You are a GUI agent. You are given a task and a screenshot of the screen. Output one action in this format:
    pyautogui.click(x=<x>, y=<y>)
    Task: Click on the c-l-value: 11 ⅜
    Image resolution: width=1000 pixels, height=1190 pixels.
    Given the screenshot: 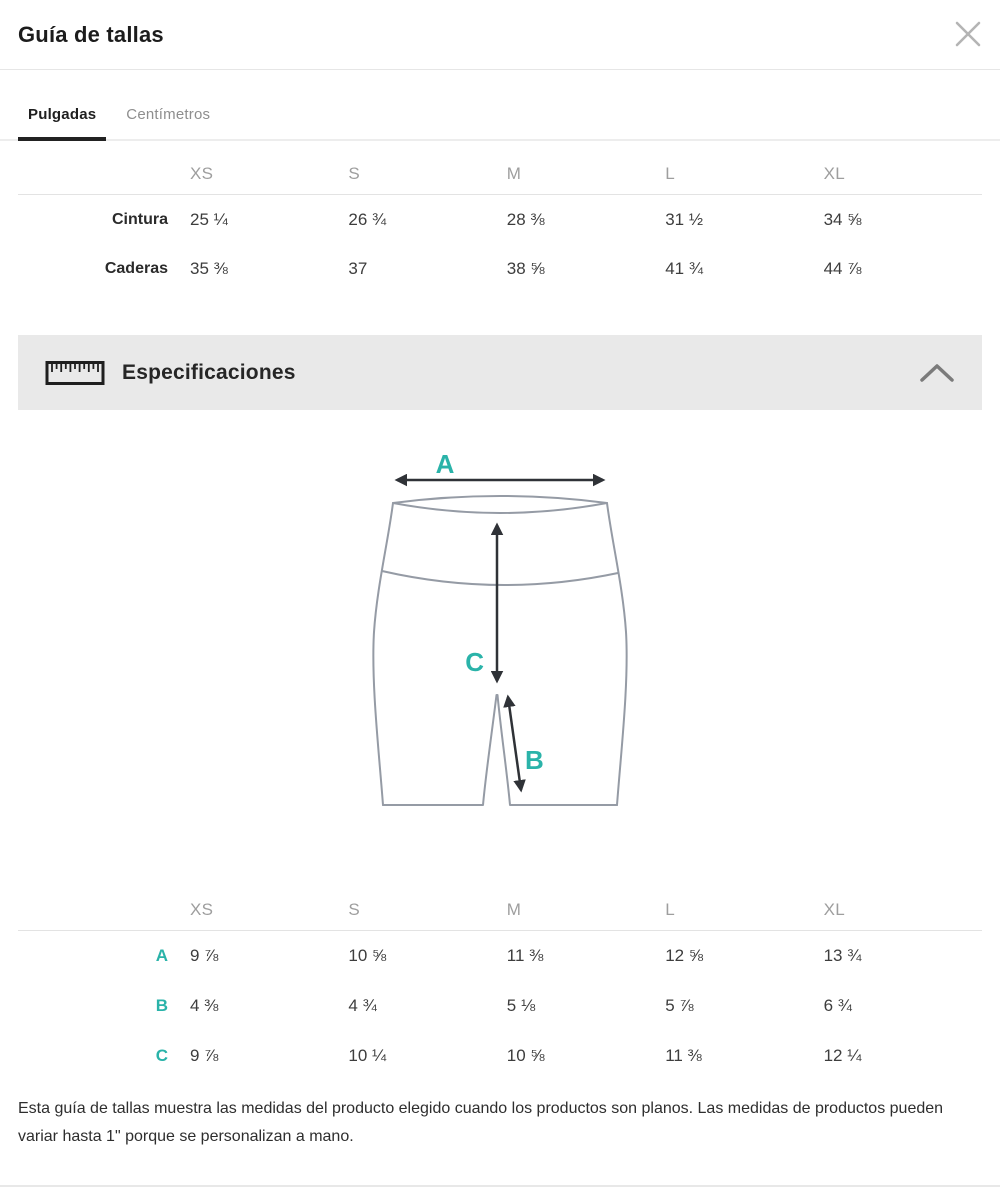 What is the action you would take?
    pyautogui.click(x=683, y=1055)
    